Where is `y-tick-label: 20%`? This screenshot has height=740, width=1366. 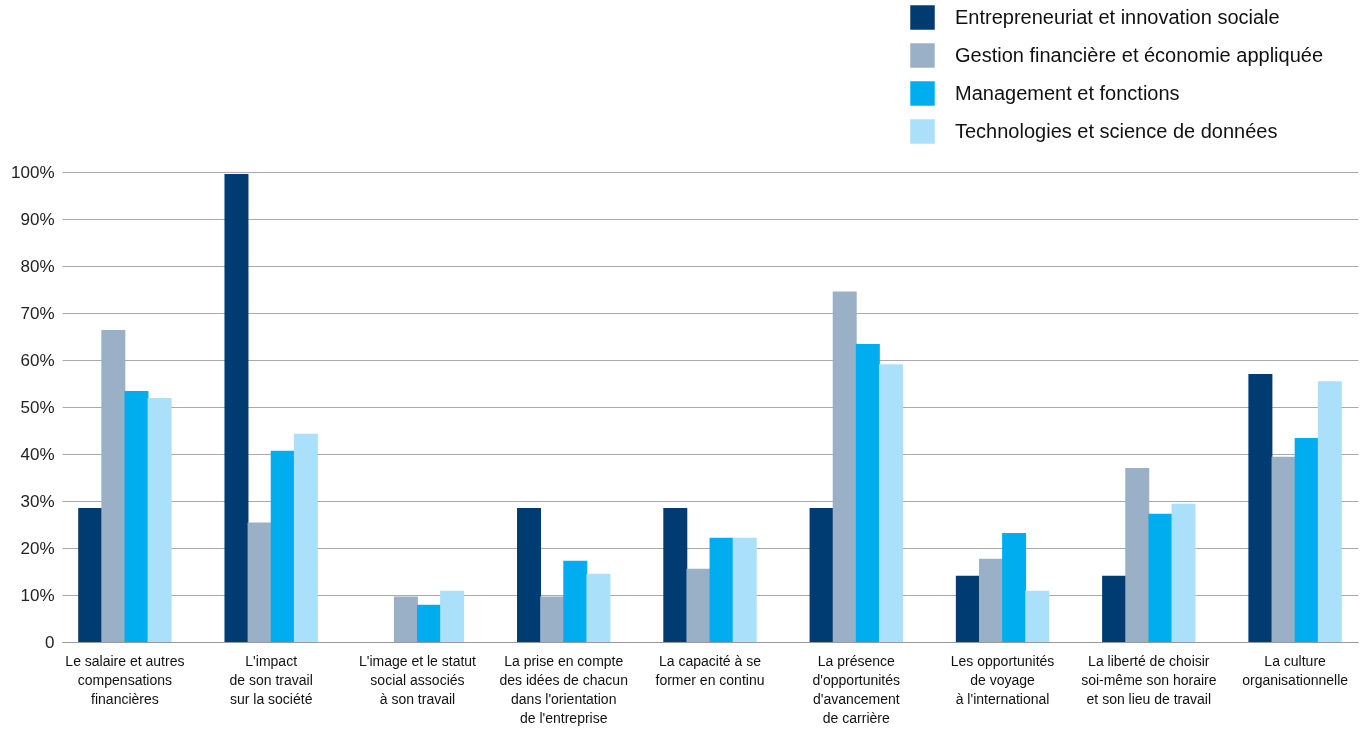 y-tick-label: 20% is located at coordinates (37, 548).